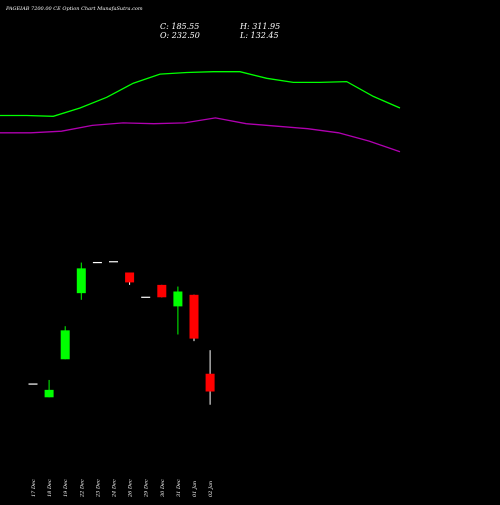 The height and width of the screenshot is (505, 500). Describe the element at coordinates (131, 488) in the screenshot. I see `date-tick-label: 26 Dec` at that location.